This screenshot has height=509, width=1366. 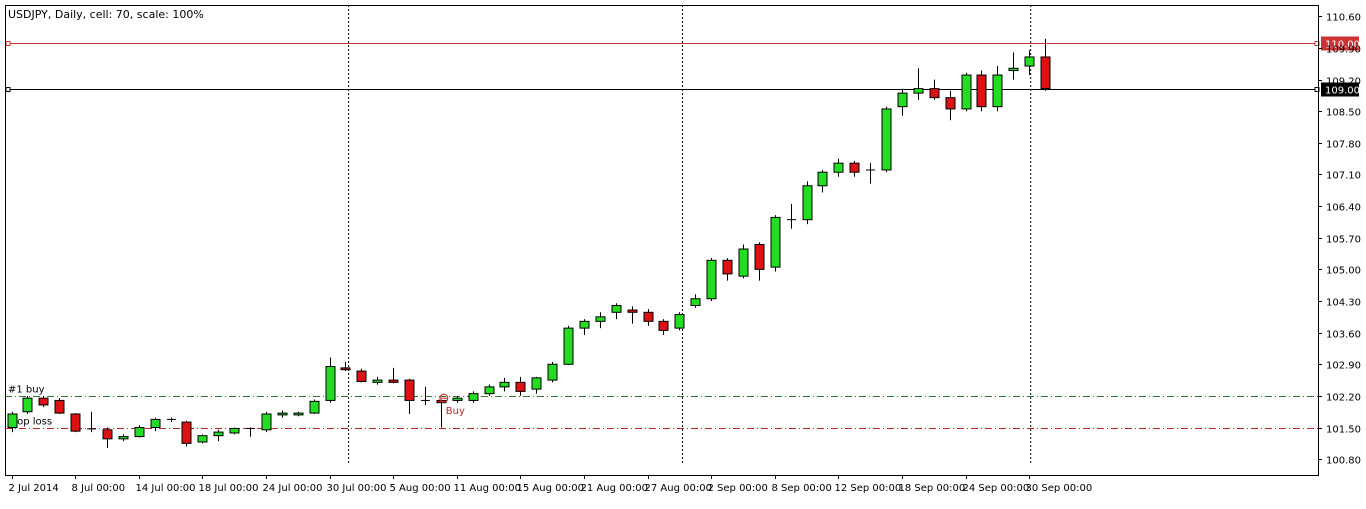 What do you see at coordinates (550, 488) in the screenshot?
I see `x-tick-label: 15 Aug 00:00` at bounding box center [550, 488].